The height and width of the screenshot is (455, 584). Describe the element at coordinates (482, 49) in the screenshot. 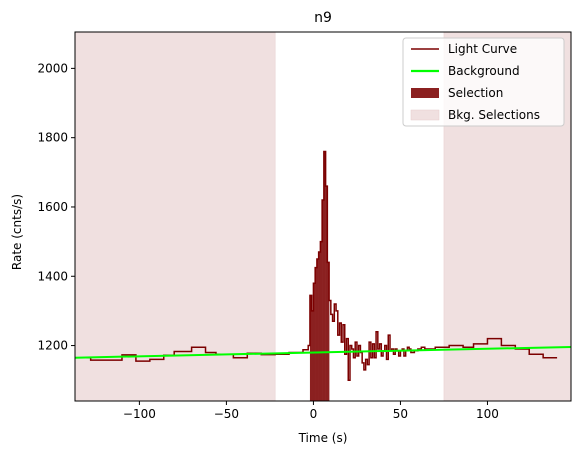

I see `legend-label-light-curve: Light Curve` at that location.